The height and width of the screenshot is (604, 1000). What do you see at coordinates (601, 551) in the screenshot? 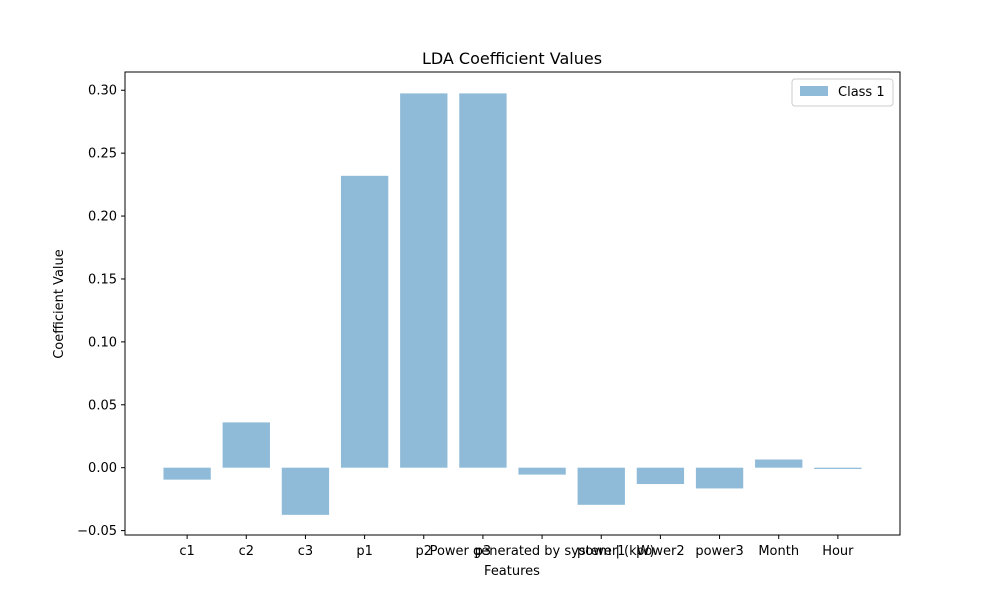
I see `x-tick-label: power1` at bounding box center [601, 551].